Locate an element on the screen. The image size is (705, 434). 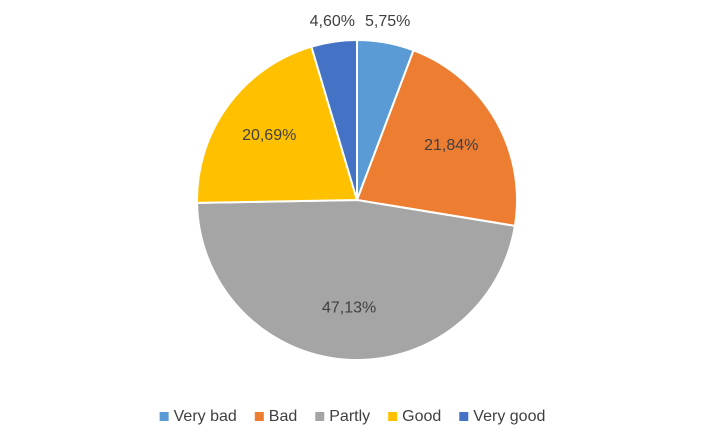
data-label: 4,60% is located at coordinates (332, 21).